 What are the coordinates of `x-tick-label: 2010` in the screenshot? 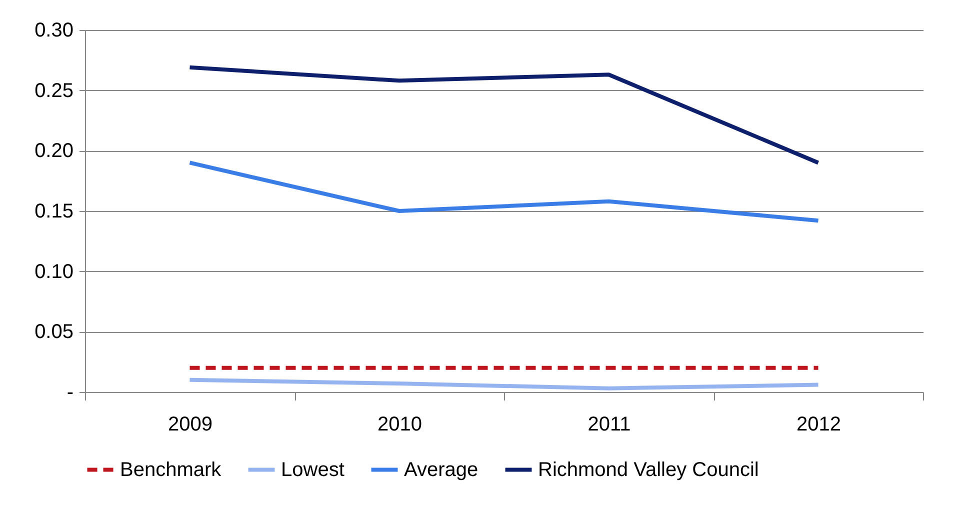 It's located at (400, 425).